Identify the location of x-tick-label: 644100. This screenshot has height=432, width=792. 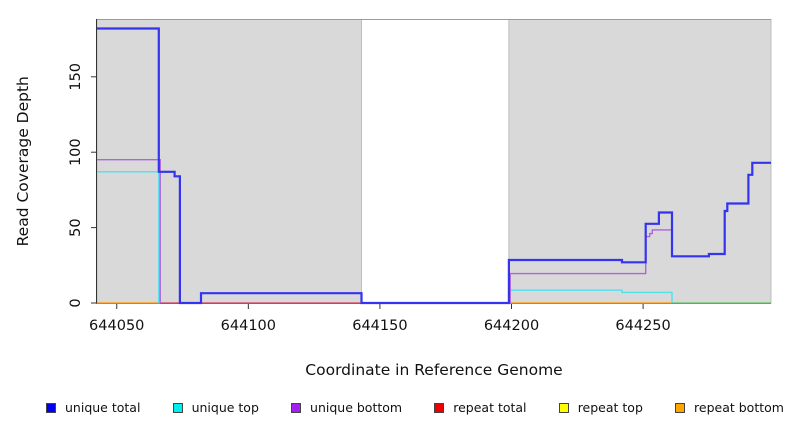
(248, 326).